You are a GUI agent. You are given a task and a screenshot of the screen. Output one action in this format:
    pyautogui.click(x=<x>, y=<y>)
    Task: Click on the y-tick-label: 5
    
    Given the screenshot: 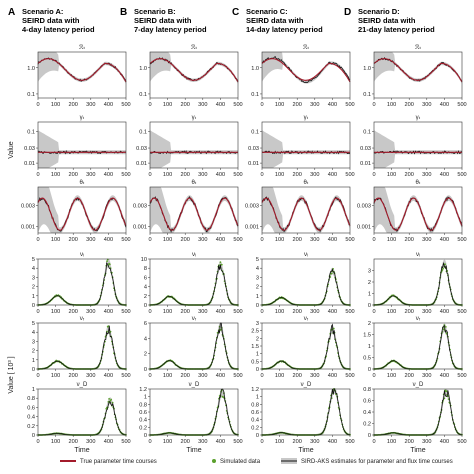 What is the action you would take?
    pyautogui.click(x=257, y=260)
    